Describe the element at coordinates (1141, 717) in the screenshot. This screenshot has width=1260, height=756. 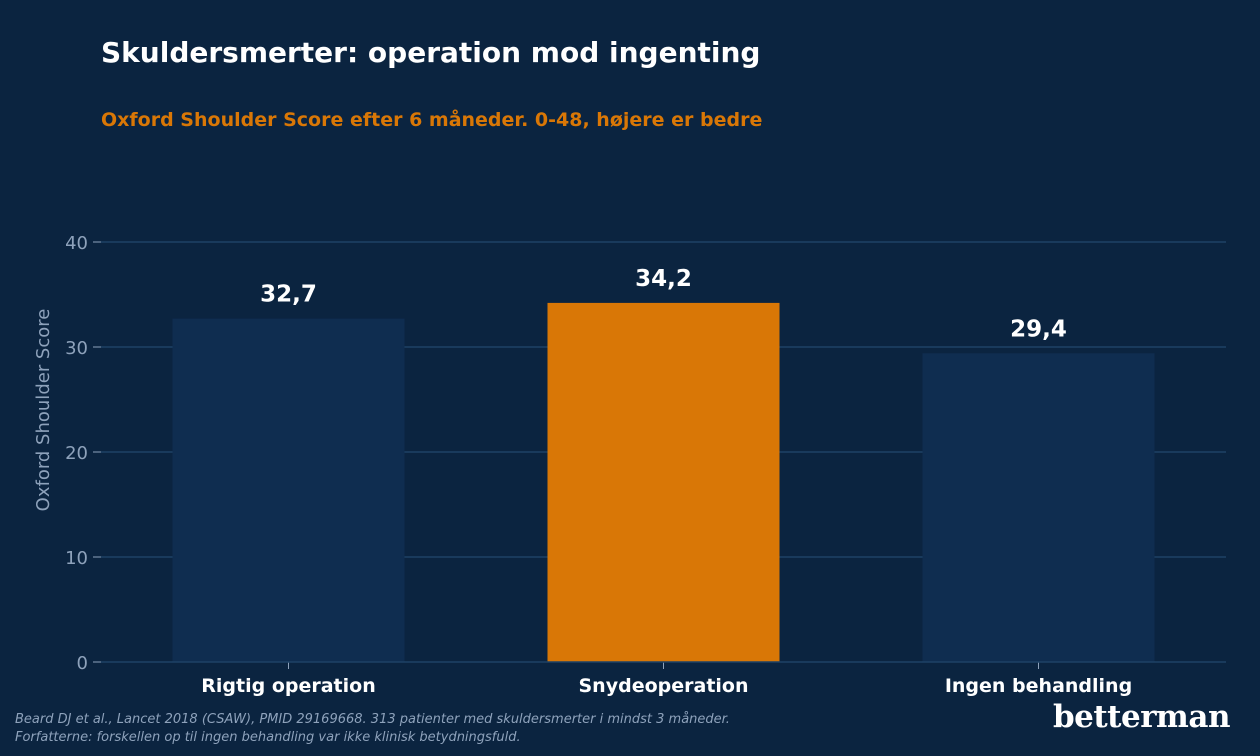
I see `brand-logo: betterman` at that location.